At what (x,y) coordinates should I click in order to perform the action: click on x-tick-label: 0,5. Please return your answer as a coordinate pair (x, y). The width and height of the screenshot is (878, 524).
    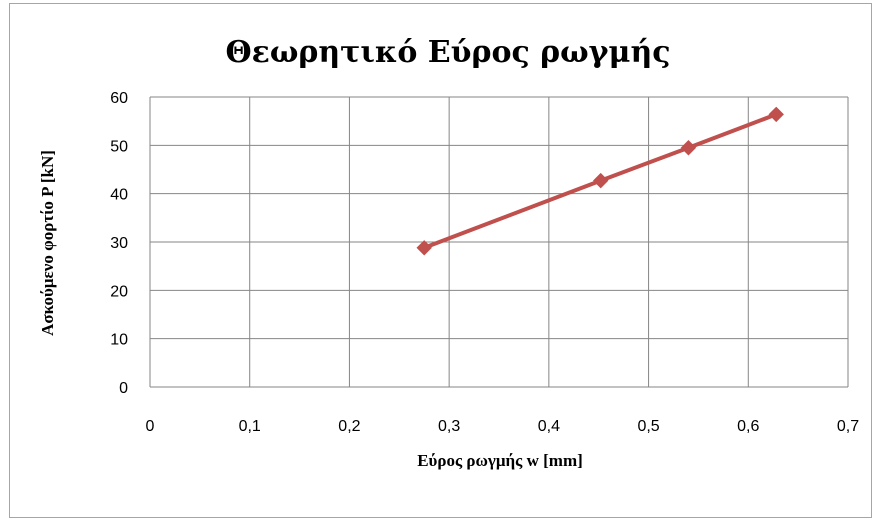
    Looking at the image, I should click on (648, 426).